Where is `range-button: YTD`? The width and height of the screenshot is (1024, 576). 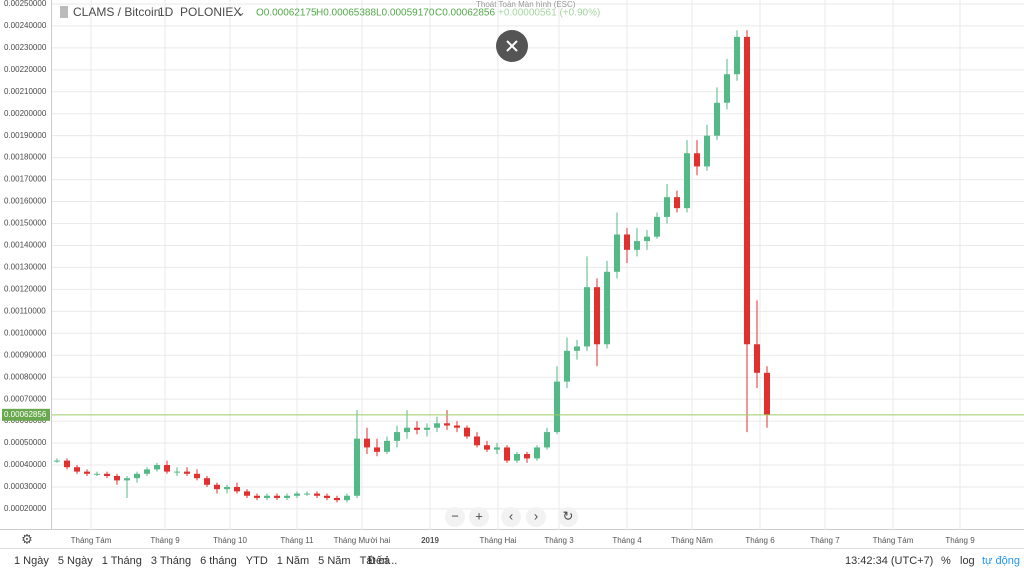 range-button: YTD is located at coordinates (257, 561).